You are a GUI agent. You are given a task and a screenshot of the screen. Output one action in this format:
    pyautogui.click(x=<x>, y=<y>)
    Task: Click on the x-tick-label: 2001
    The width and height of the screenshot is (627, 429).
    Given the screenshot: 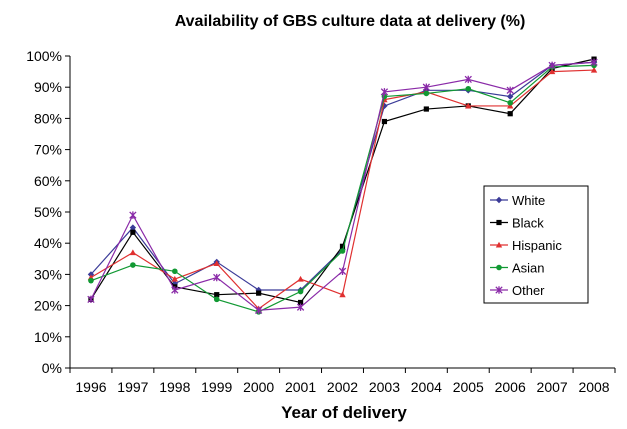 What is the action you would take?
    pyautogui.click(x=300, y=387)
    